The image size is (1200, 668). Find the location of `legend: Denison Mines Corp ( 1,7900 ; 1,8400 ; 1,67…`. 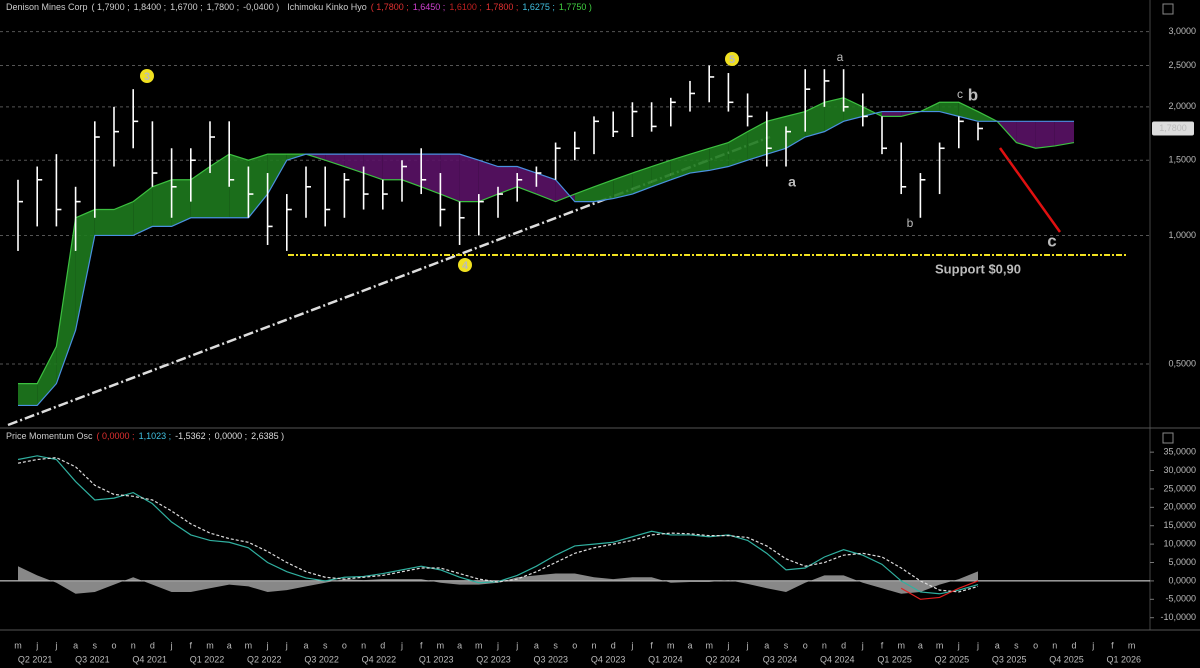

legend: Denison Mines Corp ( 1,7900 ; 1,8400 ; 1,67… is located at coordinates (299, 7).